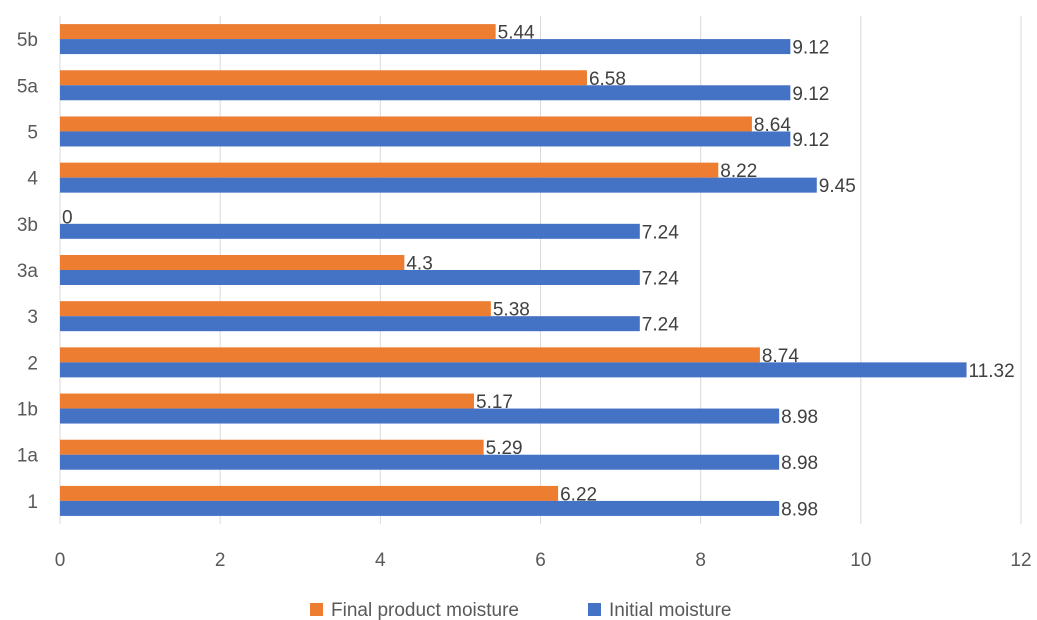 Image resolution: width=1037 pixels, height=620 pixels. I want to click on y-tick-label: 2, so click(32, 363).